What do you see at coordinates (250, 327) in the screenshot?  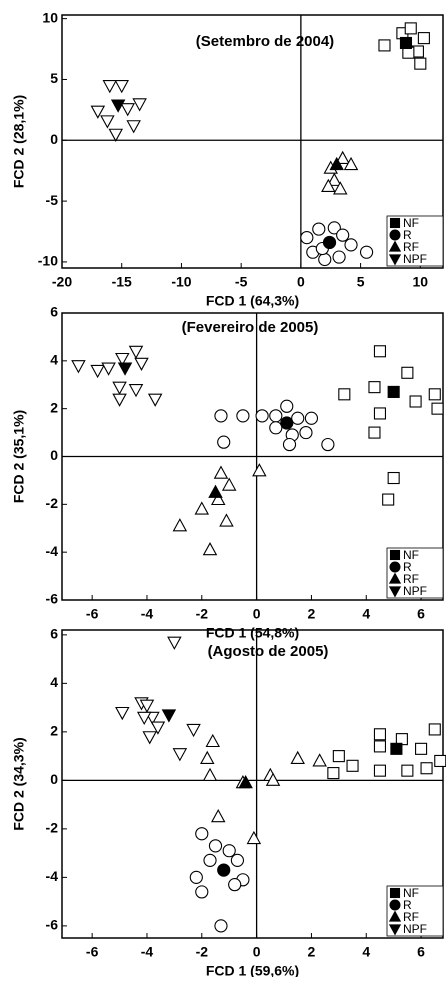 I see `chart-title: (Fevereiro de 2005)` at bounding box center [250, 327].